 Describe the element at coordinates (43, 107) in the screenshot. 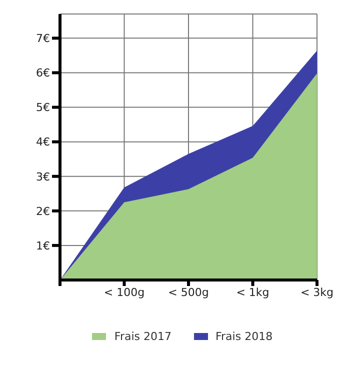

I see `y-tick-label: 5€` at that location.